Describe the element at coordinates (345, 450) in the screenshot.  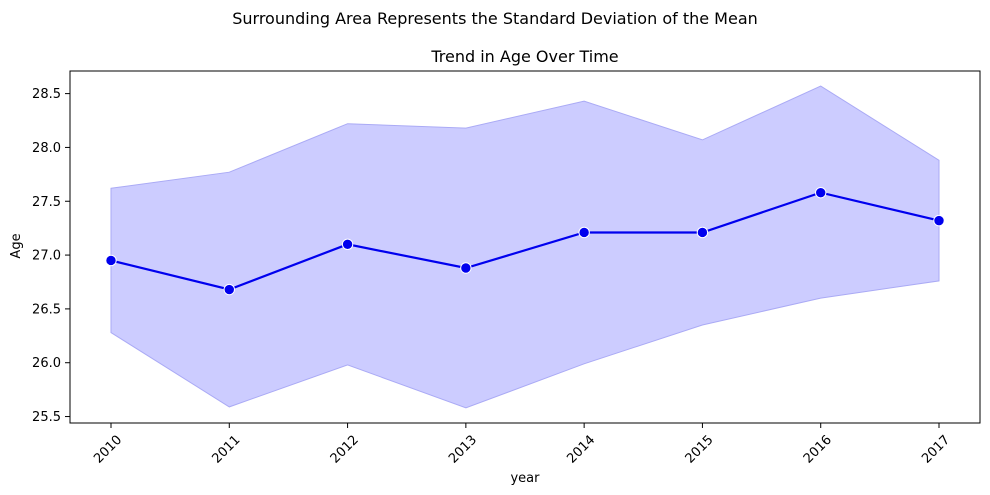
I see `x-tick-label: 2012` at that location.